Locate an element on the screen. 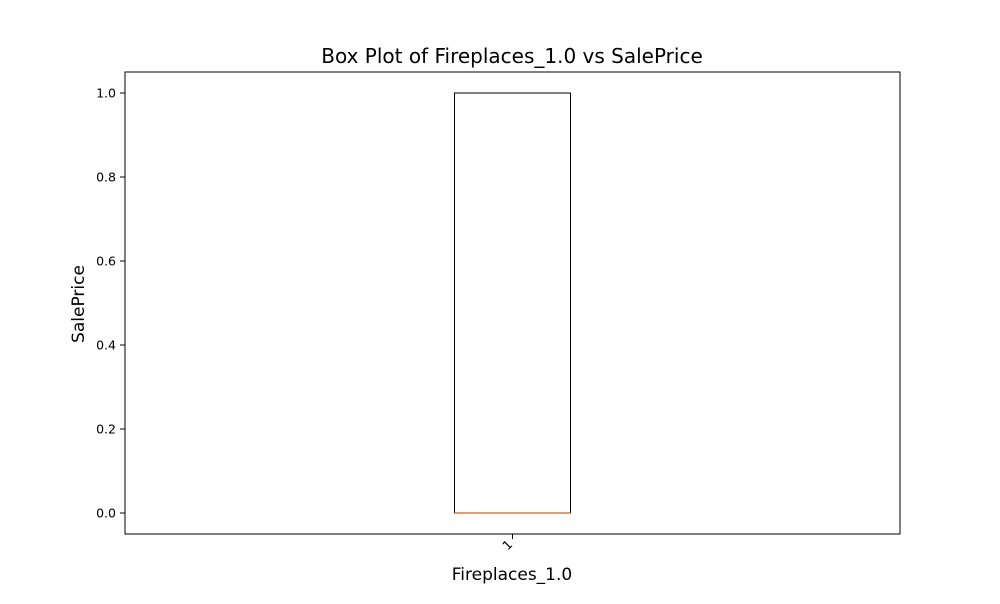 This screenshot has width=1000, height=604. chart-title: Box Plot of Fireplaces_1.0 vs SalePrice is located at coordinates (512, 56).